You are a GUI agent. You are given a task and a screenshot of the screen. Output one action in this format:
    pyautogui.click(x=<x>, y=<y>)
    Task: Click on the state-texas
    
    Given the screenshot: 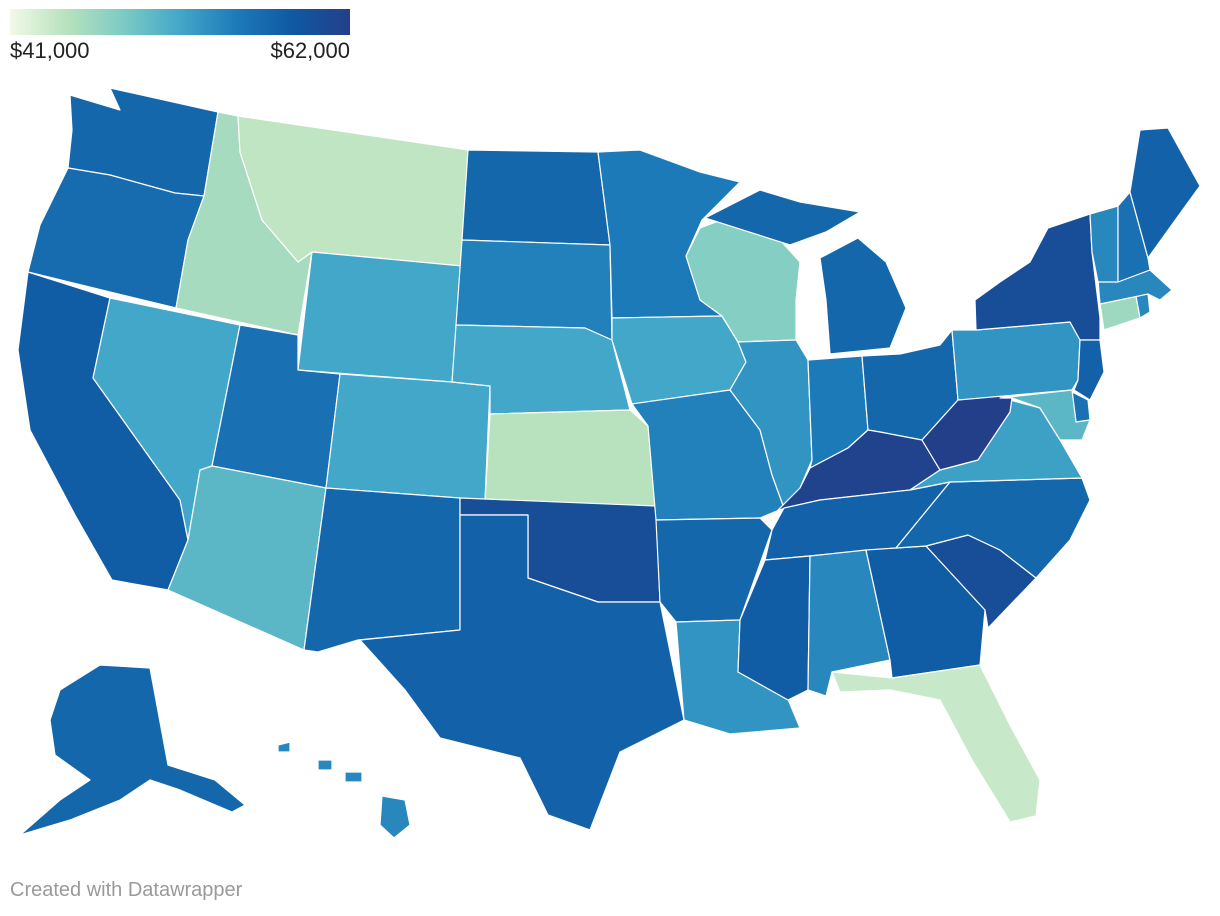 What is the action you would take?
    pyautogui.click(x=522, y=672)
    